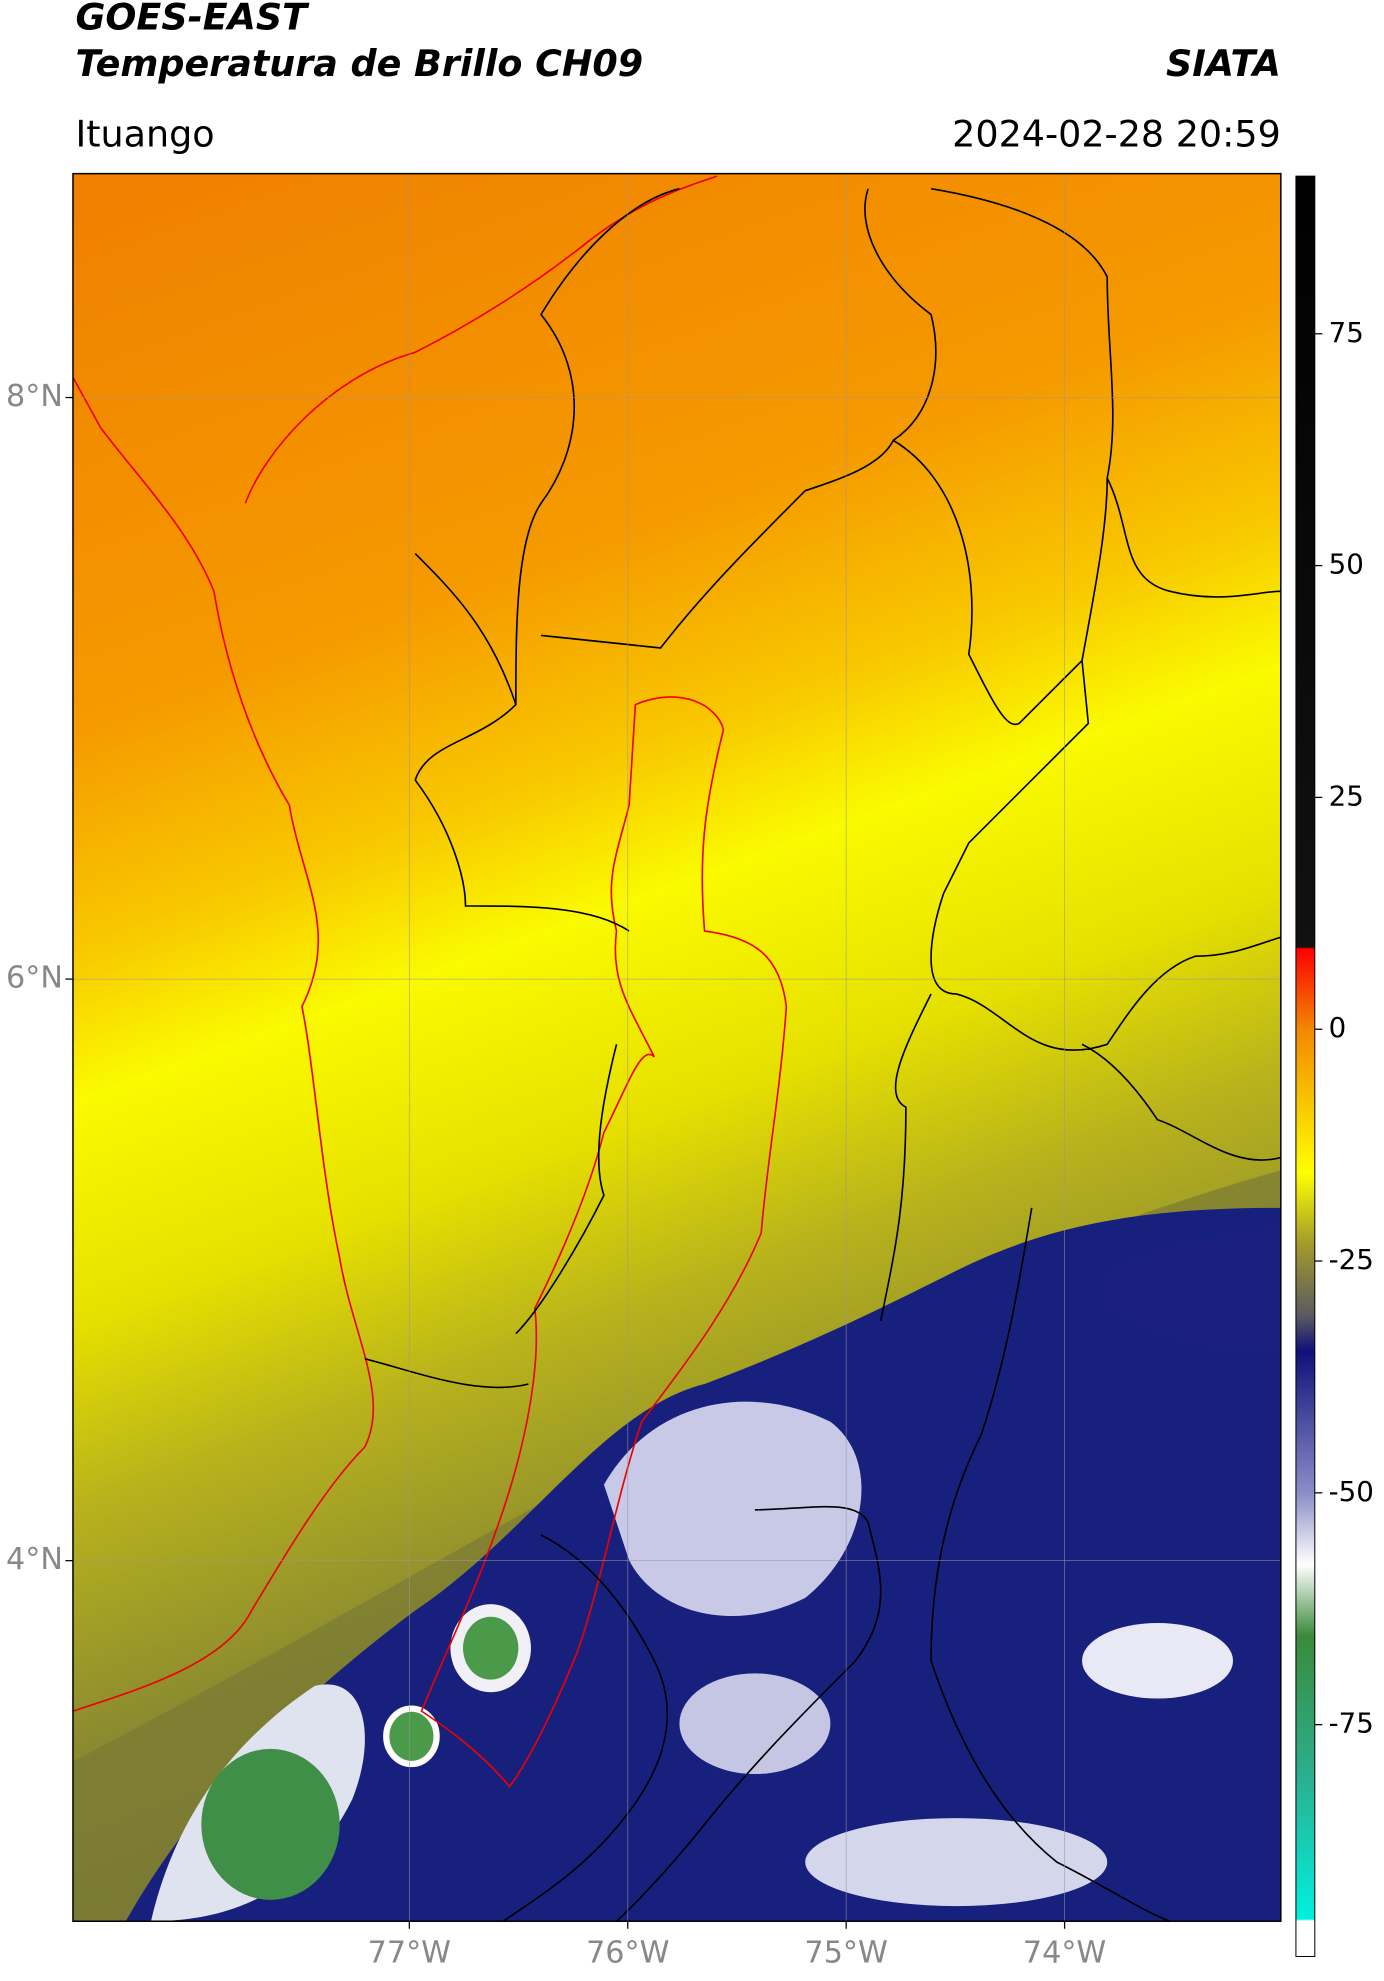  What do you see at coordinates (1223, 63) in the screenshot?
I see `source: SIATA` at bounding box center [1223, 63].